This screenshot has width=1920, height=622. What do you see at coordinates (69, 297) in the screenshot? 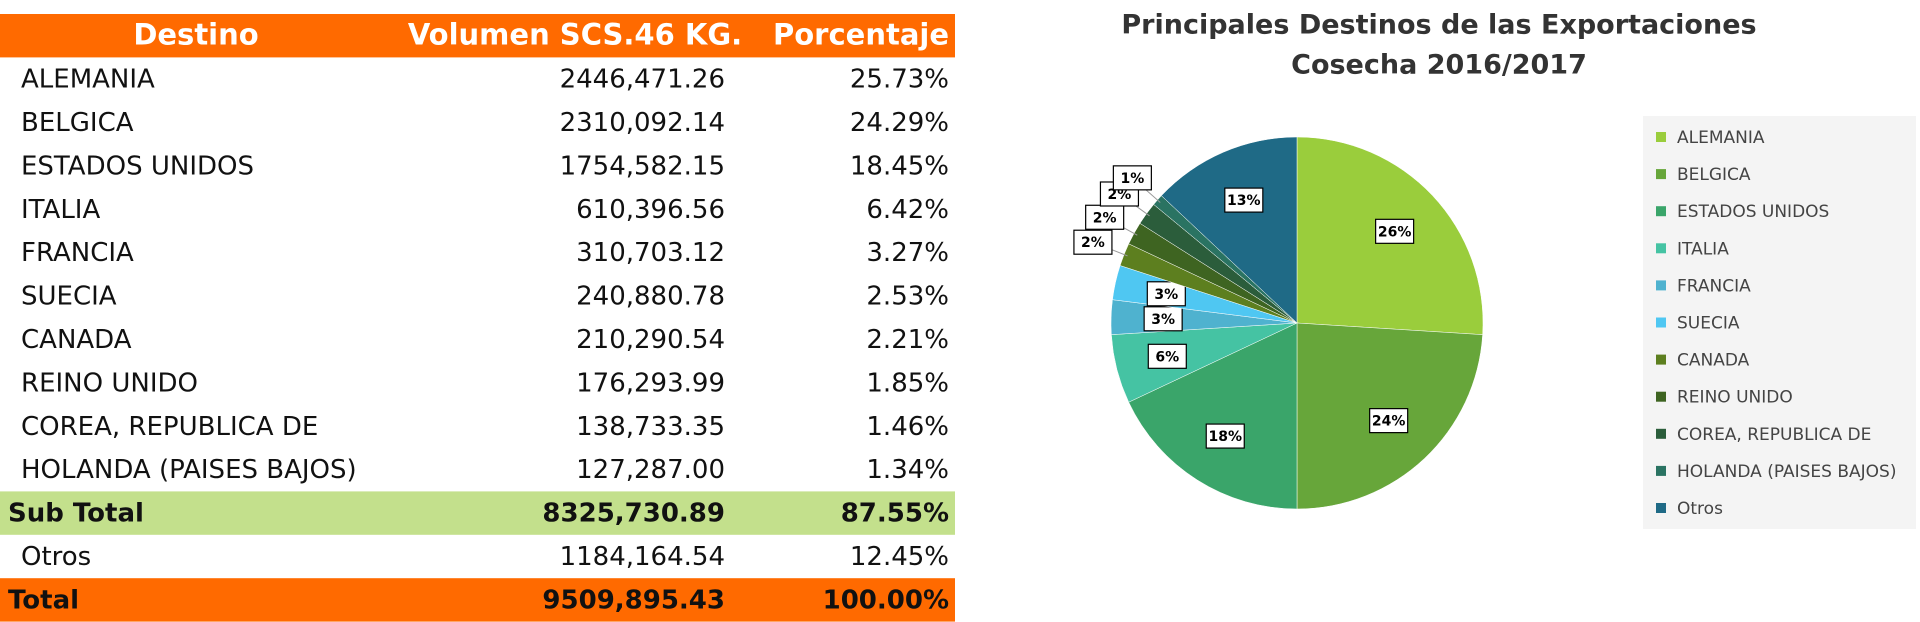
I see `table-cell: SUECIA` at bounding box center [69, 297].